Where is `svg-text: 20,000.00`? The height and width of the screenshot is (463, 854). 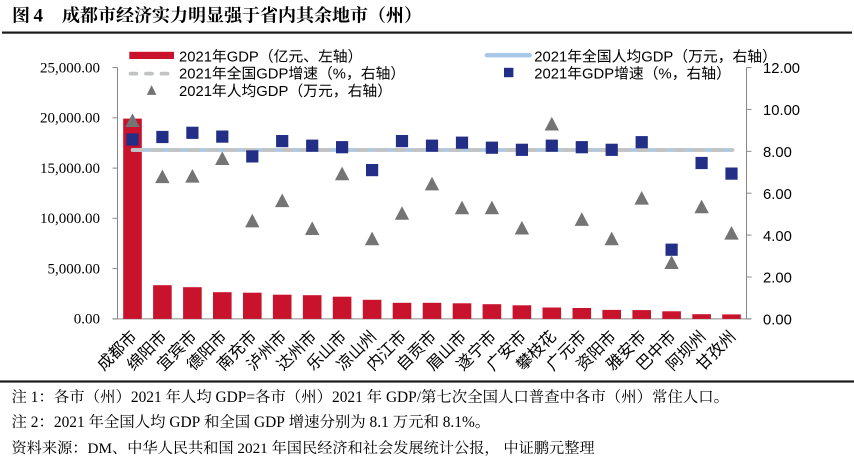
svg-text: 20,000.00 is located at coordinates (70, 119).